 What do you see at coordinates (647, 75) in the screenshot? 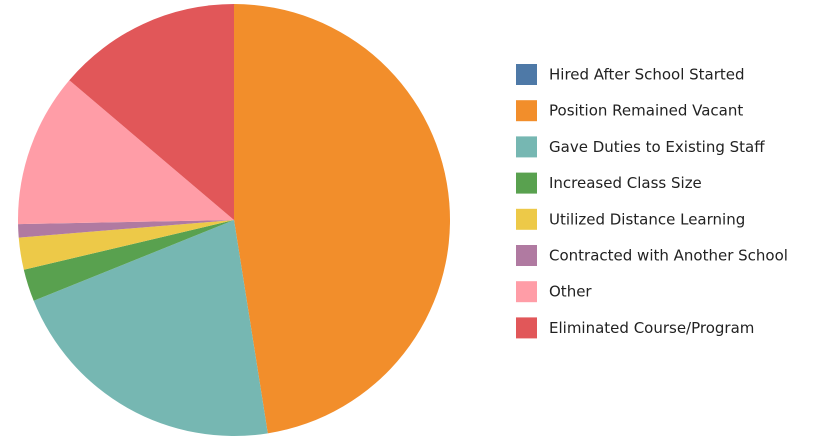
I see `legend-label: Hired After School Started` at bounding box center [647, 75].